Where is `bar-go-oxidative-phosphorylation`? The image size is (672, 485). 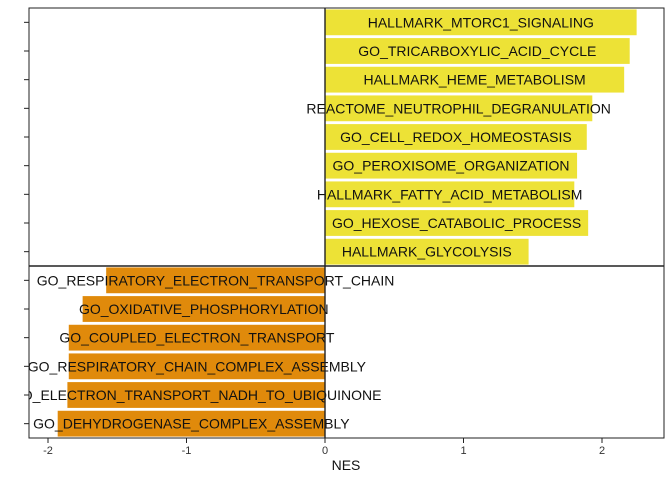 bar-go-oxidative-phosphorylation is located at coordinates (203, 309).